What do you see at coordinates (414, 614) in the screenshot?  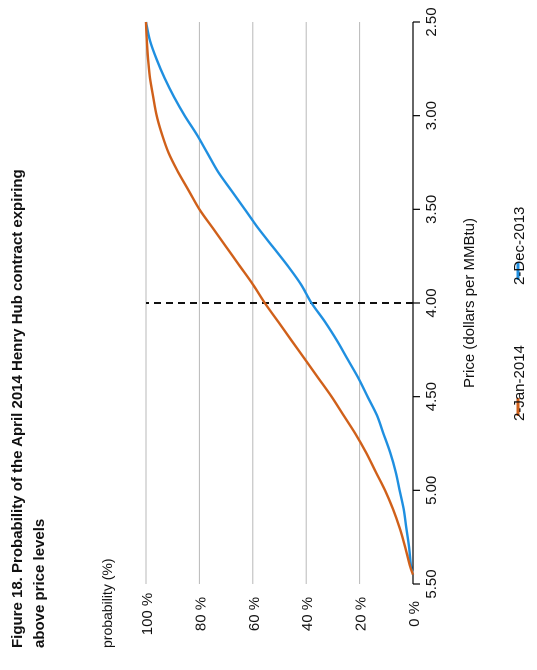 I see `y-tick-label: 0 %` at bounding box center [414, 614].